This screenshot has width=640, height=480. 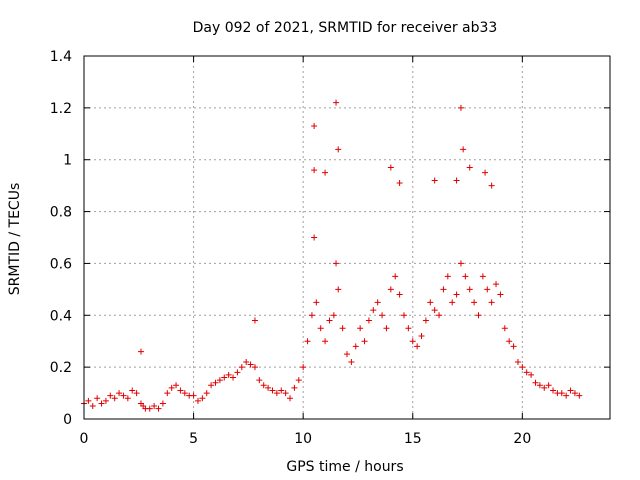 I want to click on y-tick-label: 0.2, so click(x=61, y=368).